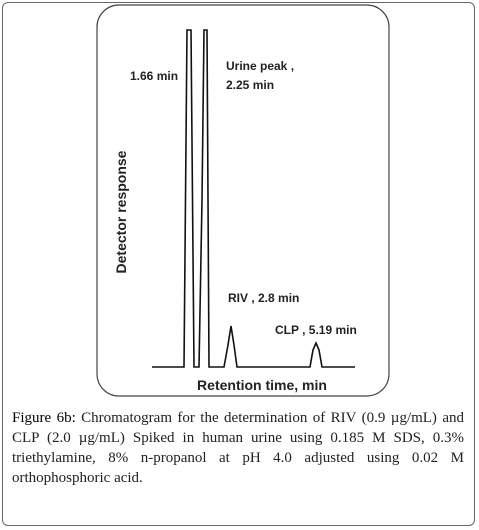 The height and width of the screenshot is (530, 479). Describe the element at coordinates (316, 330) in the screenshot. I see `annotation: CLP , 5.19 min` at that location.